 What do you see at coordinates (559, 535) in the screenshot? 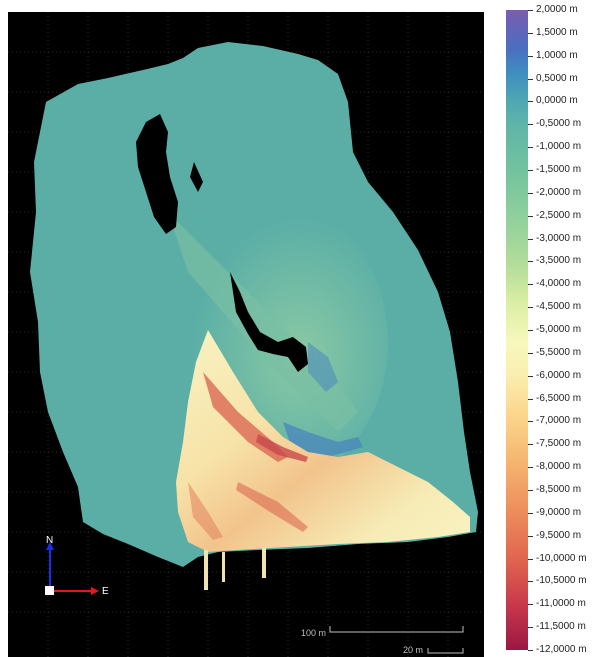
I see `legend-label: -9,5000 m` at bounding box center [559, 535].